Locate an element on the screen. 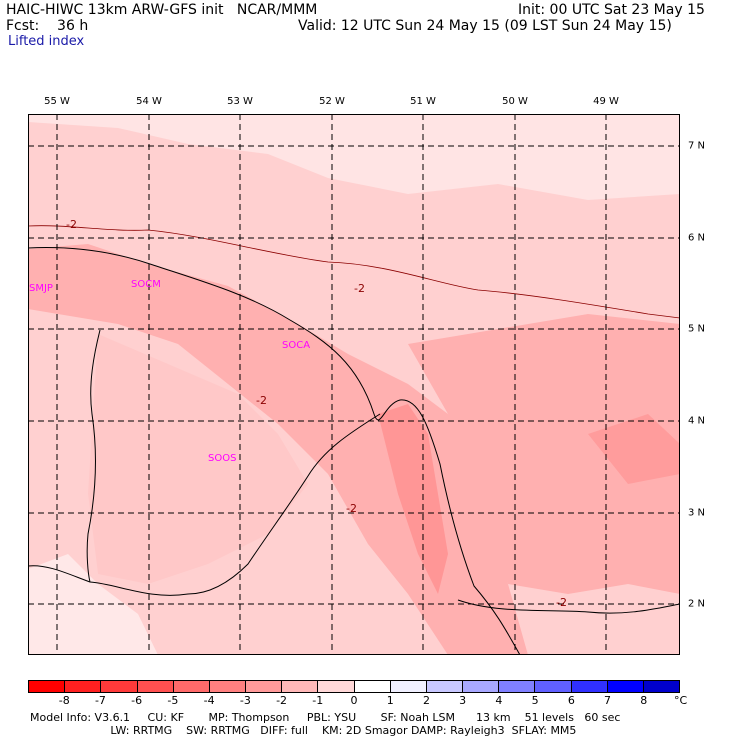 This screenshot has width=740, height=740. colorbar is located at coordinates (354, 686).